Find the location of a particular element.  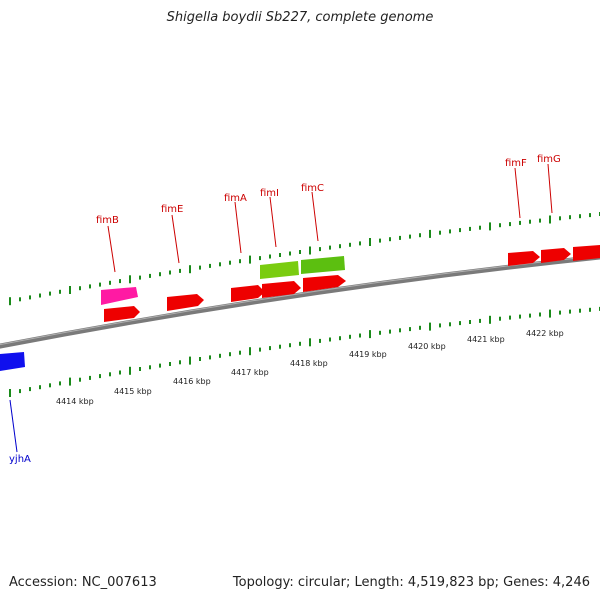

scale-label: 4422 kbp is located at coordinates (545, 333).